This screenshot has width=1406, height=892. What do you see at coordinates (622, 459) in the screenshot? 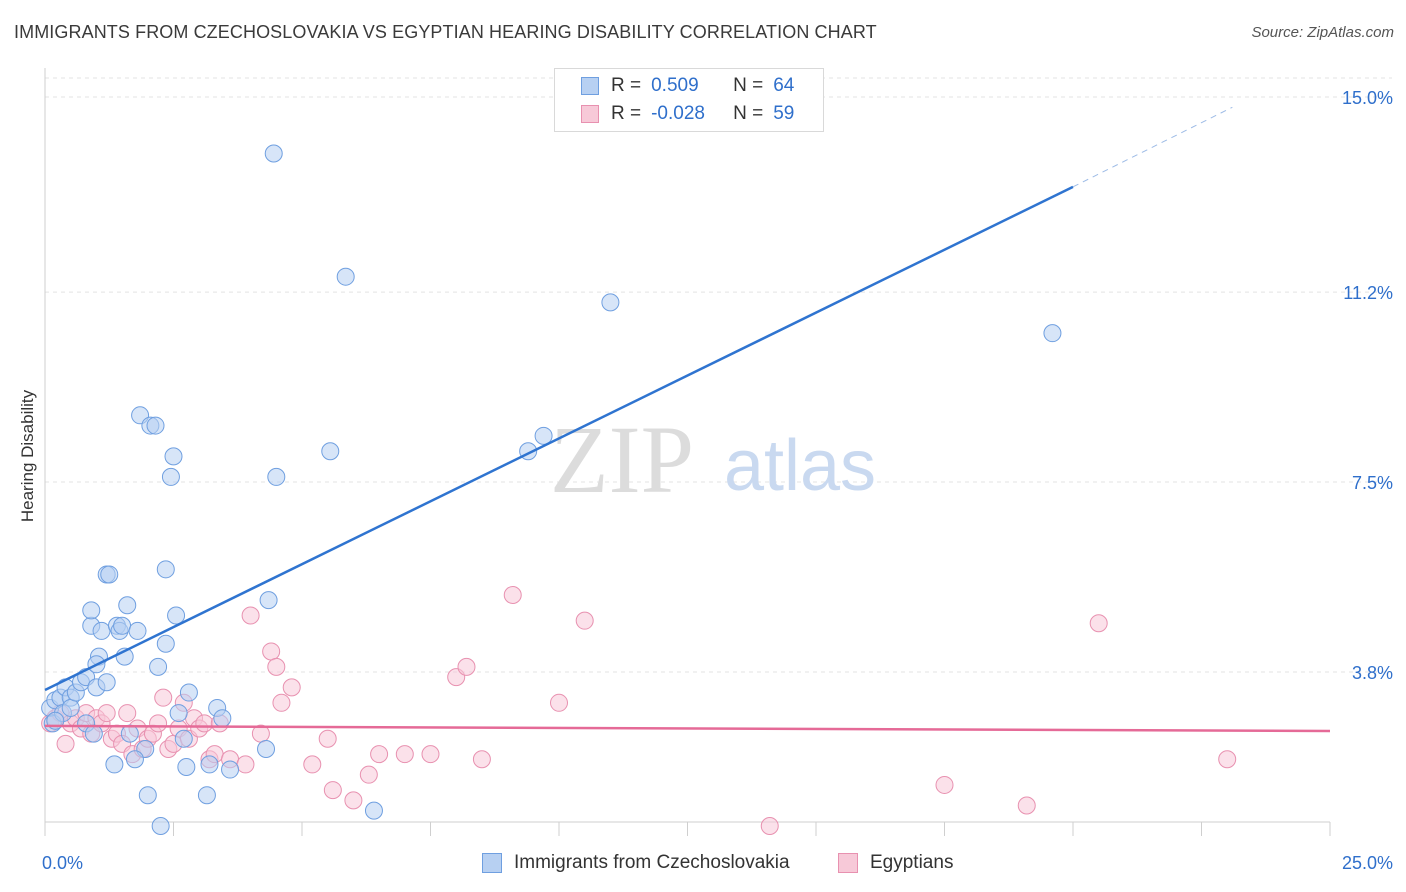
I see `watermark-zip: ZIP` at bounding box center [622, 459].